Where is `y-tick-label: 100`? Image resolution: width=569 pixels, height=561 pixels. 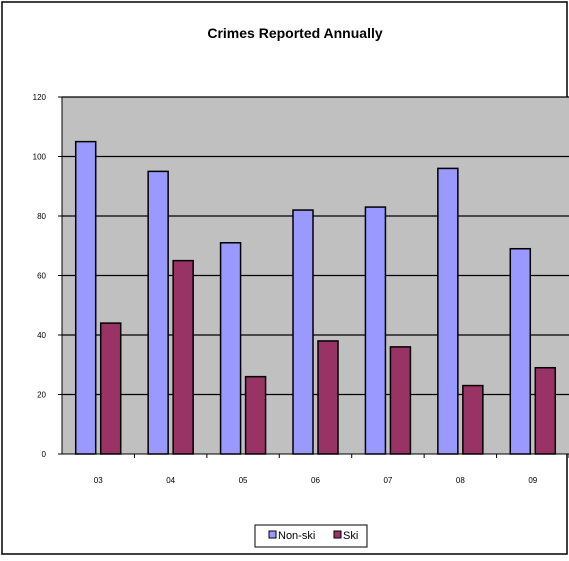 y-tick-label: 100 is located at coordinates (40, 157).